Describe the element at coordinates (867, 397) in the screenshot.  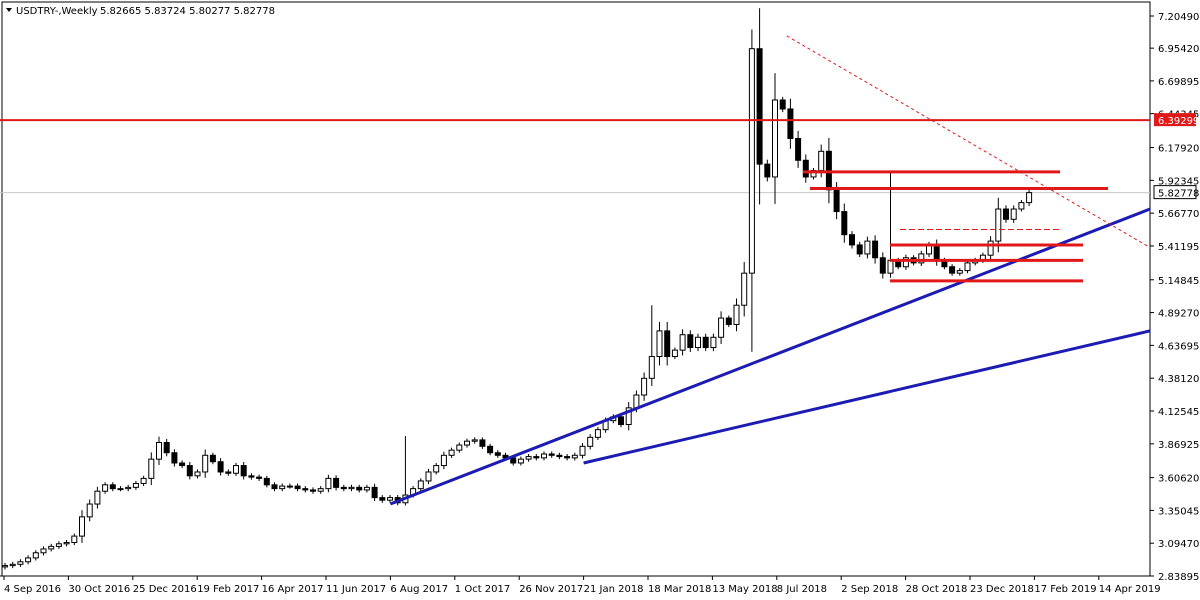
I see `support-trendline` at that location.